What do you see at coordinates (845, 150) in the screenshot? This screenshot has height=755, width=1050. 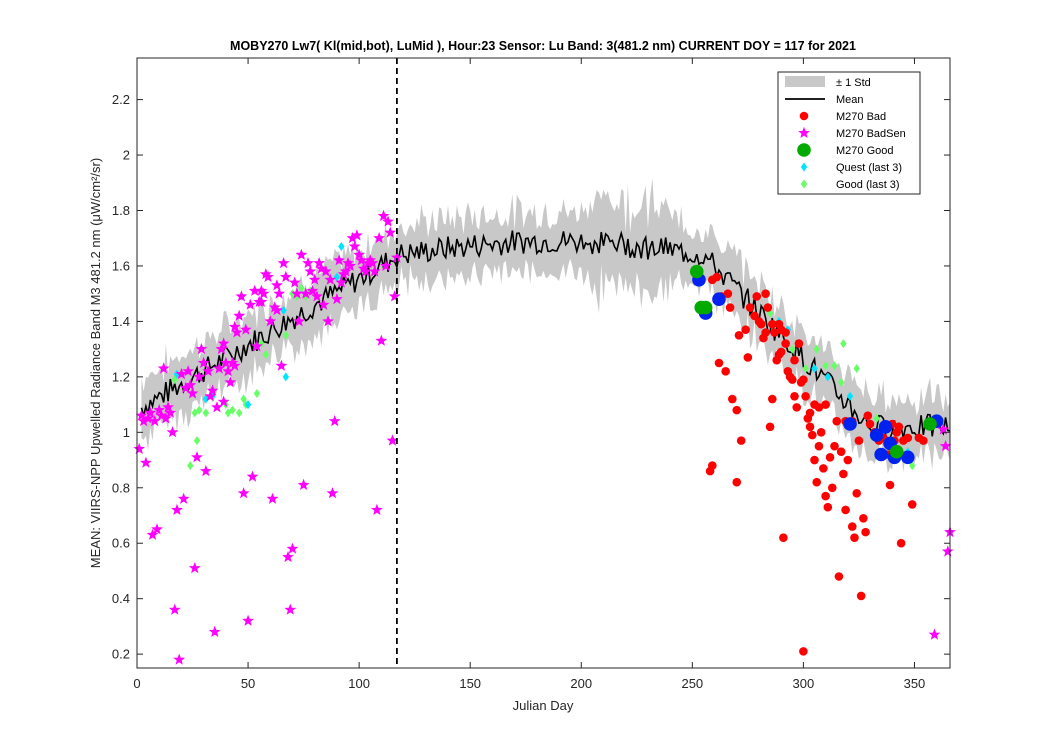 I see `legend-entry: M270 Good` at bounding box center [845, 150].